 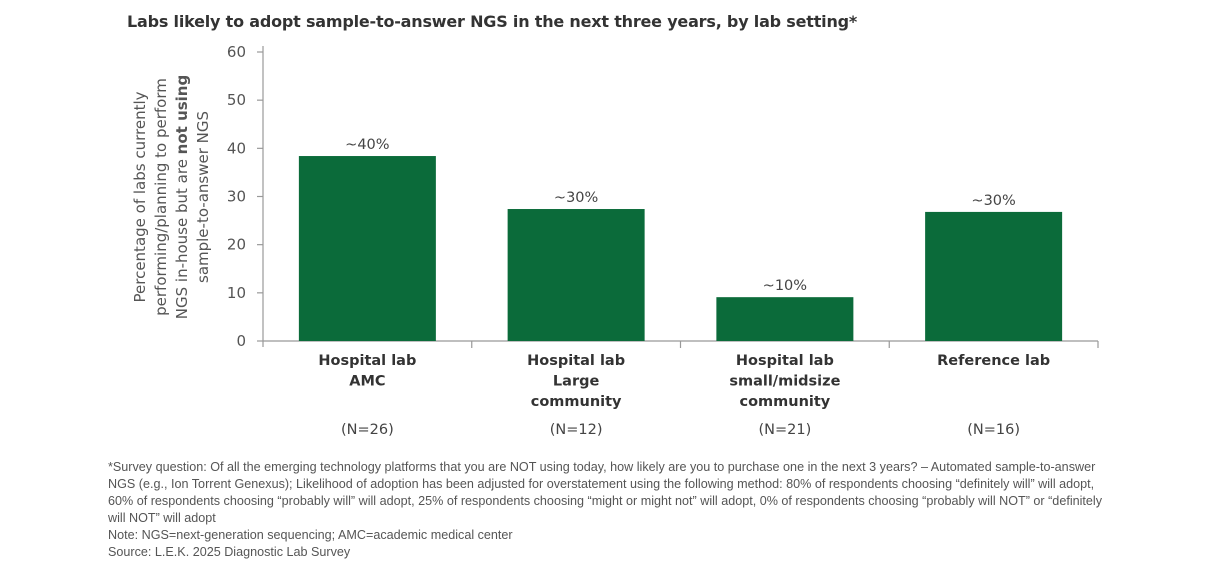 I want to click on x-category-label: Hospital lab small/midsize community, so click(x=784, y=381).